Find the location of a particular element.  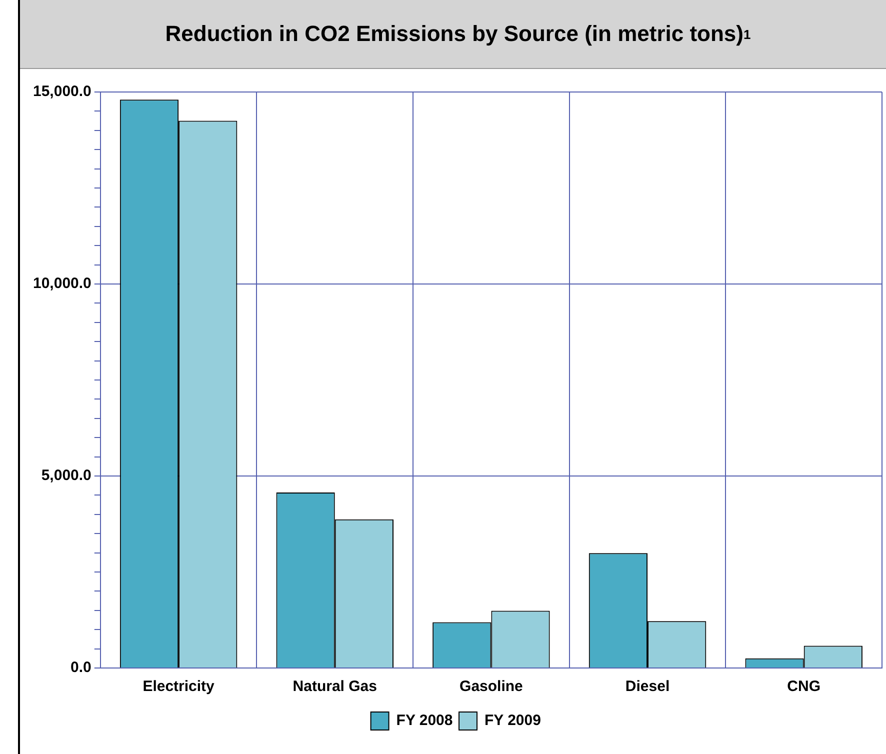

y-tick-label: 0.0 is located at coordinates (81, 667).